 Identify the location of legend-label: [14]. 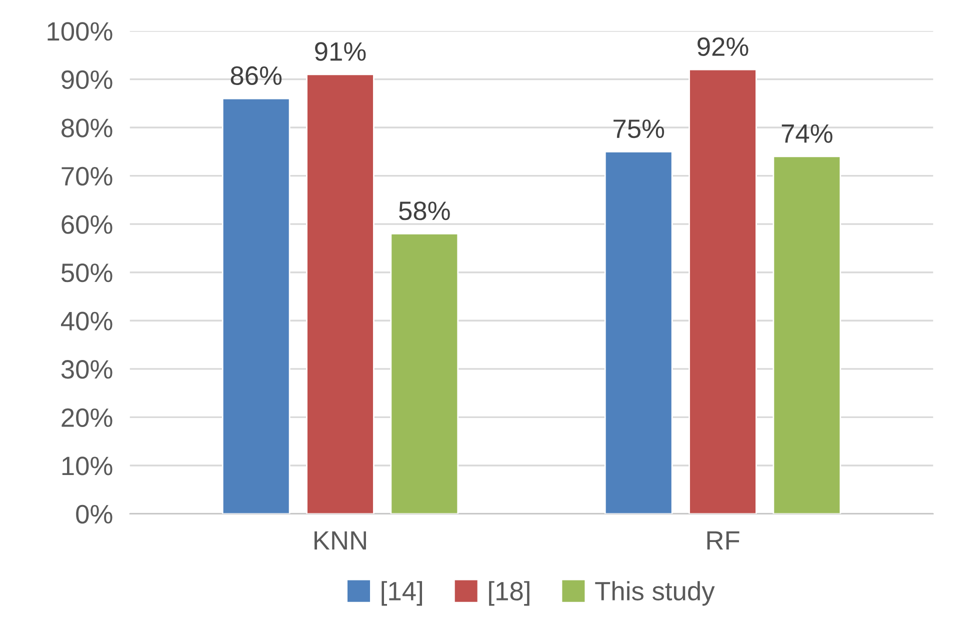
(402, 593).